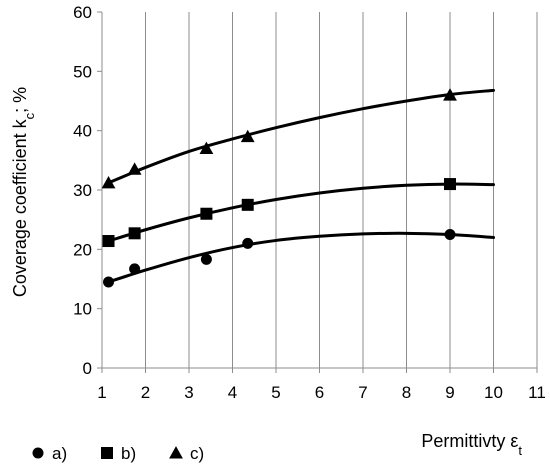 The height and width of the screenshot is (472, 550). What do you see at coordinates (301, 136) in the screenshot?
I see `trend-line-triangle` at bounding box center [301, 136].